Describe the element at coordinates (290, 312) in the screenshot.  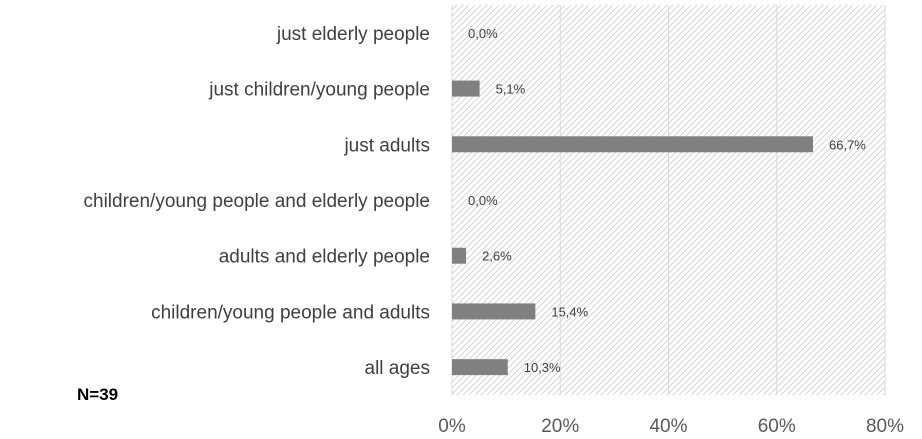
I see `category-label: children/young people and adults` at that location.